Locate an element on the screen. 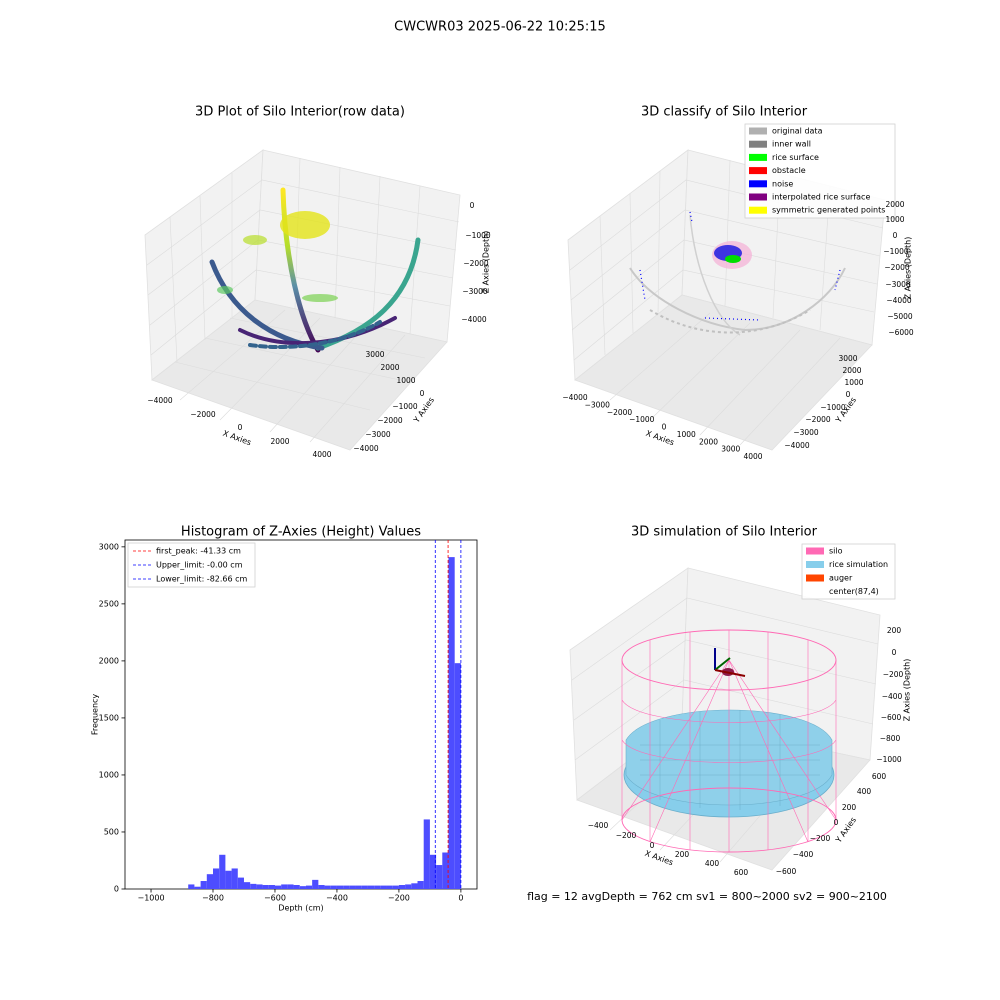 The height and width of the screenshot is (1000, 1000). z-tick-label: −5000 is located at coordinates (900, 316).